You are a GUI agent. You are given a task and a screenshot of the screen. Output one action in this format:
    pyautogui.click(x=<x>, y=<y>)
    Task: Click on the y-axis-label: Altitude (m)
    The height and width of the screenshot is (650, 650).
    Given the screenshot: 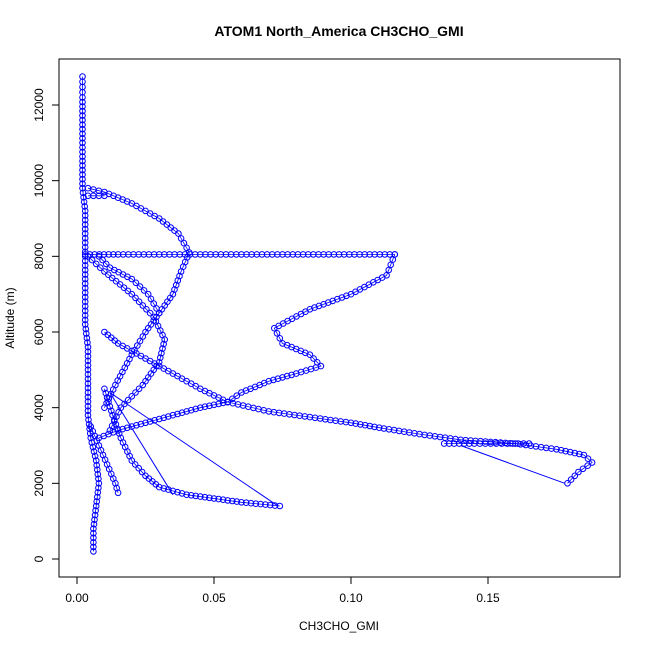 What is the action you would take?
    pyautogui.click(x=10, y=317)
    